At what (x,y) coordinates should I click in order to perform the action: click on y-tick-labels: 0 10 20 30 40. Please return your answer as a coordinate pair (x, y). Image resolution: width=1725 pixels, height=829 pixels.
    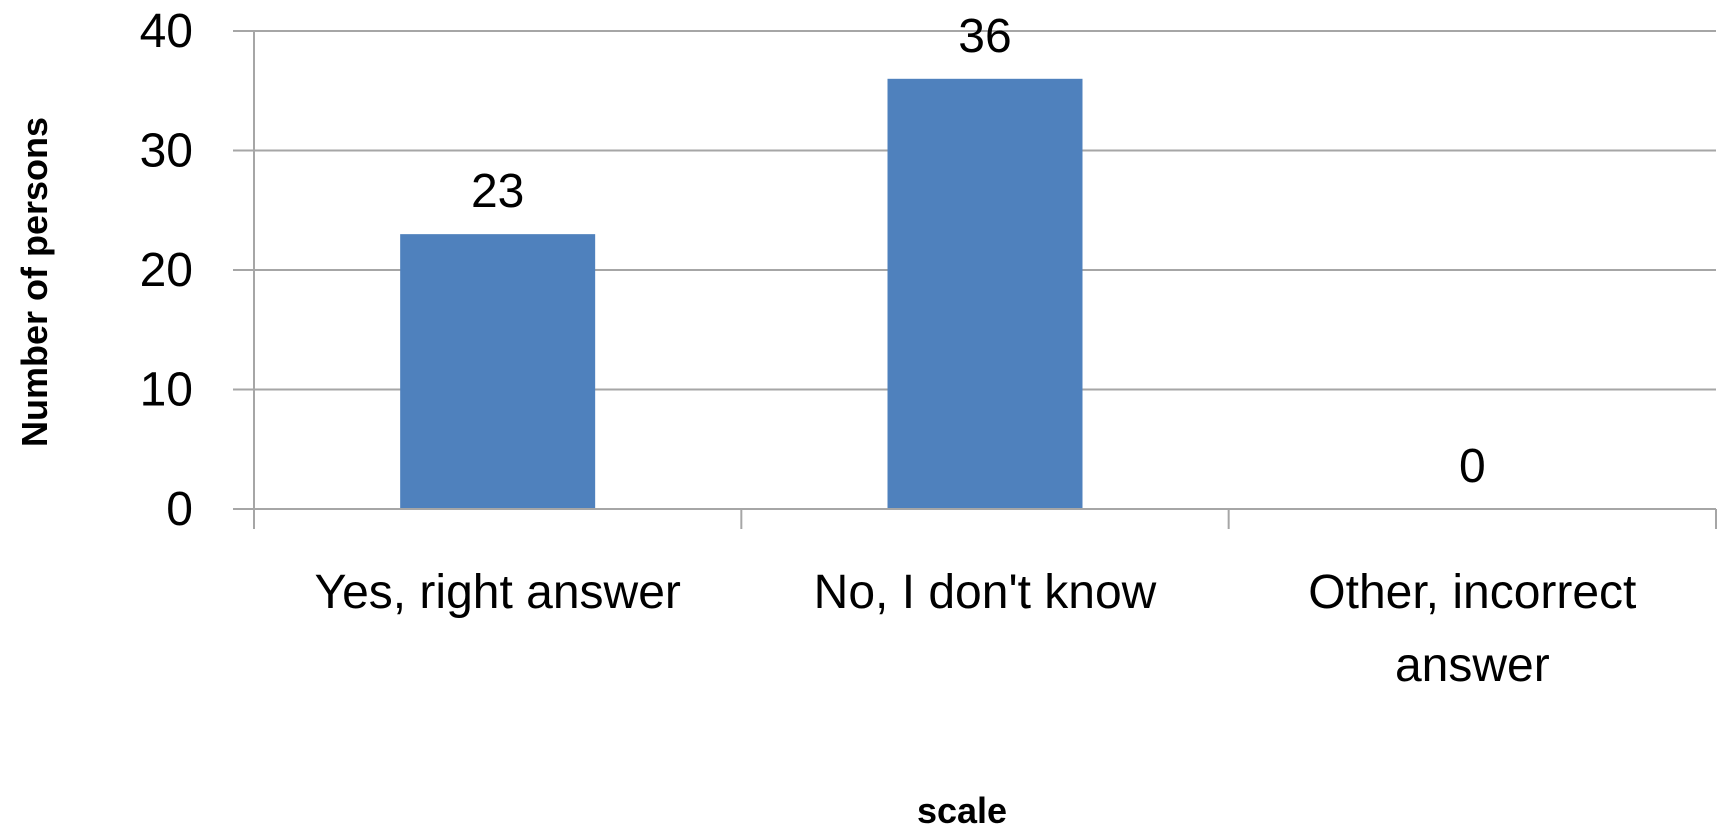
    Looking at the image, I should click on (166, 270).